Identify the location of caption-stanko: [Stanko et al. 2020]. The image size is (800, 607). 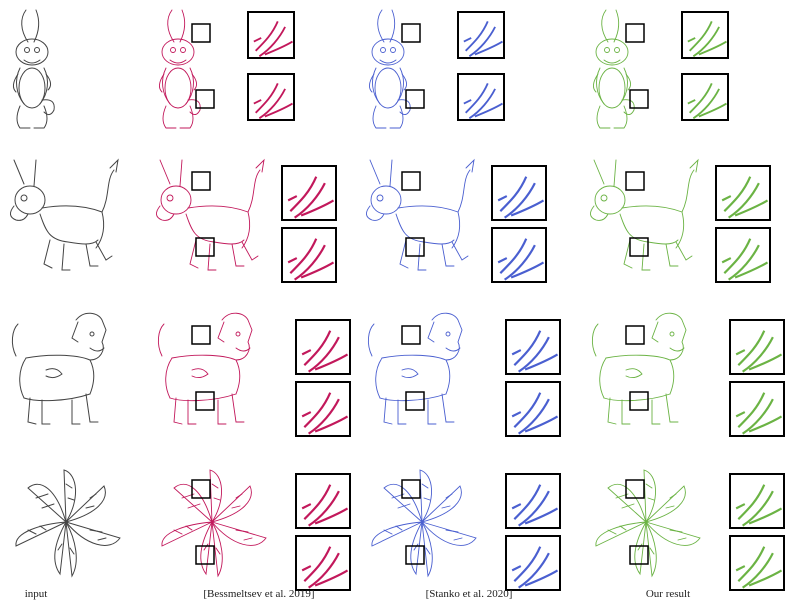
(469, 594).